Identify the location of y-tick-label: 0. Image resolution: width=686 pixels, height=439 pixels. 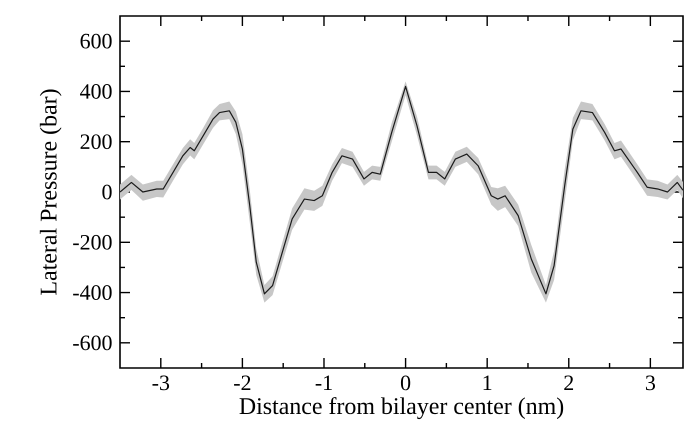
(107, 192).